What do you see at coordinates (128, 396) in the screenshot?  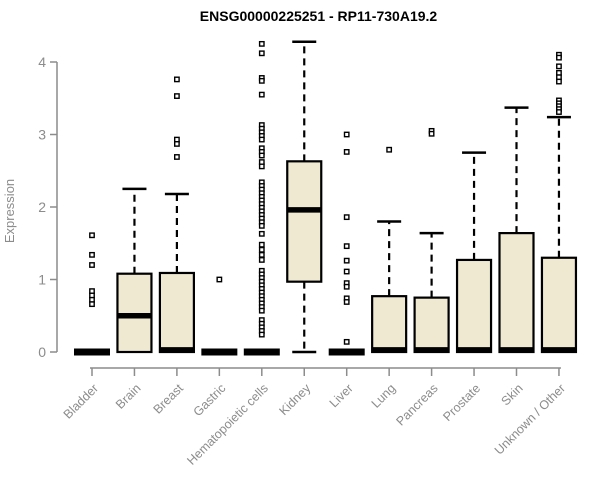 I see `x-tick-label: Brain` at bounding box center [128, 396].